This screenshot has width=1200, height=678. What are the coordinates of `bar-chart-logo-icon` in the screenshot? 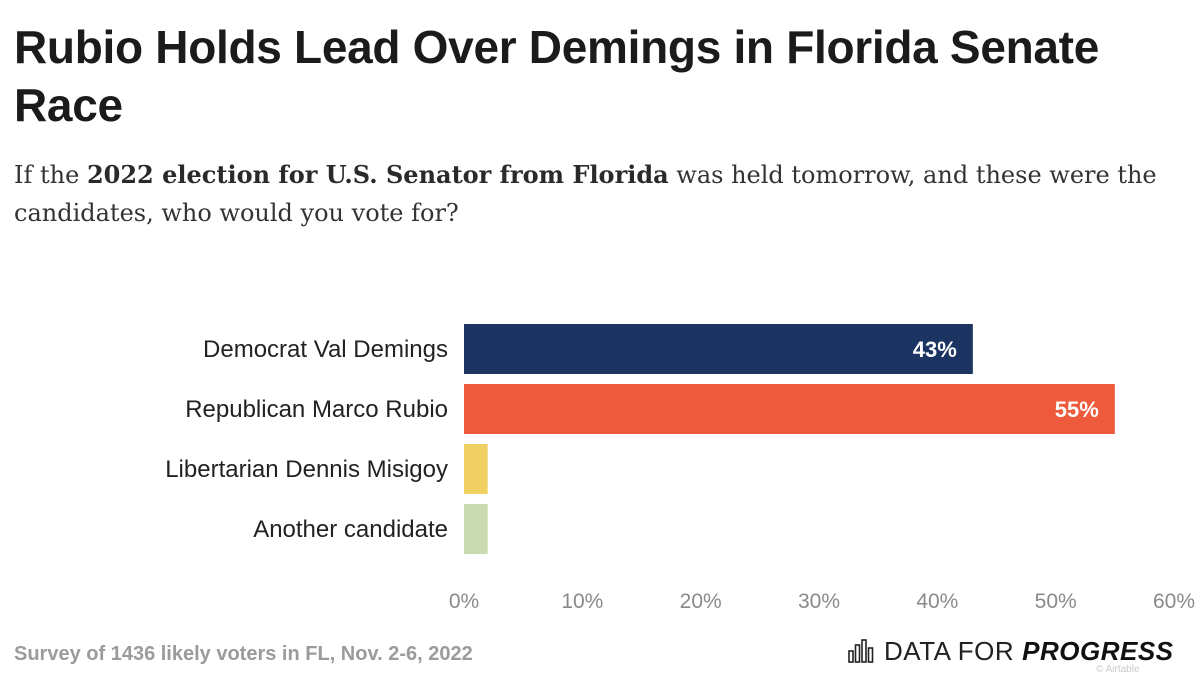 It's located at (861, 651).